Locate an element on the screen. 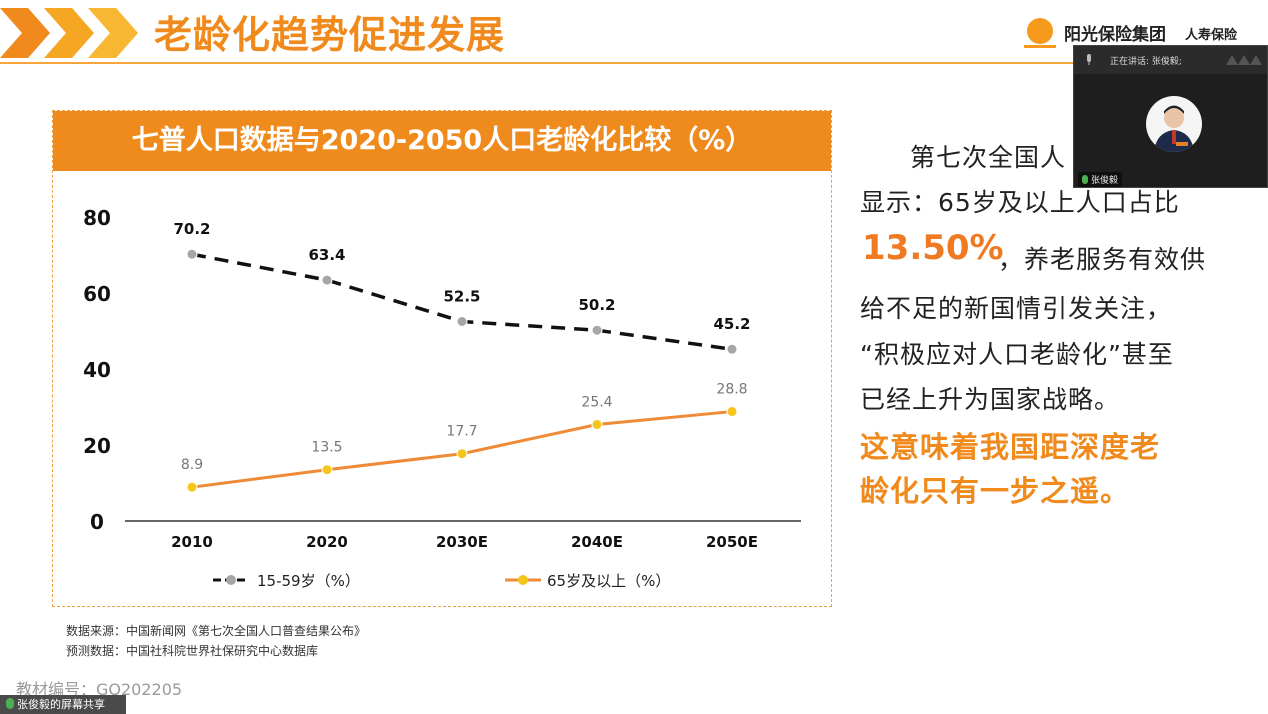  elderly-percentage: 13.50% is located at coordinates (933, 248).